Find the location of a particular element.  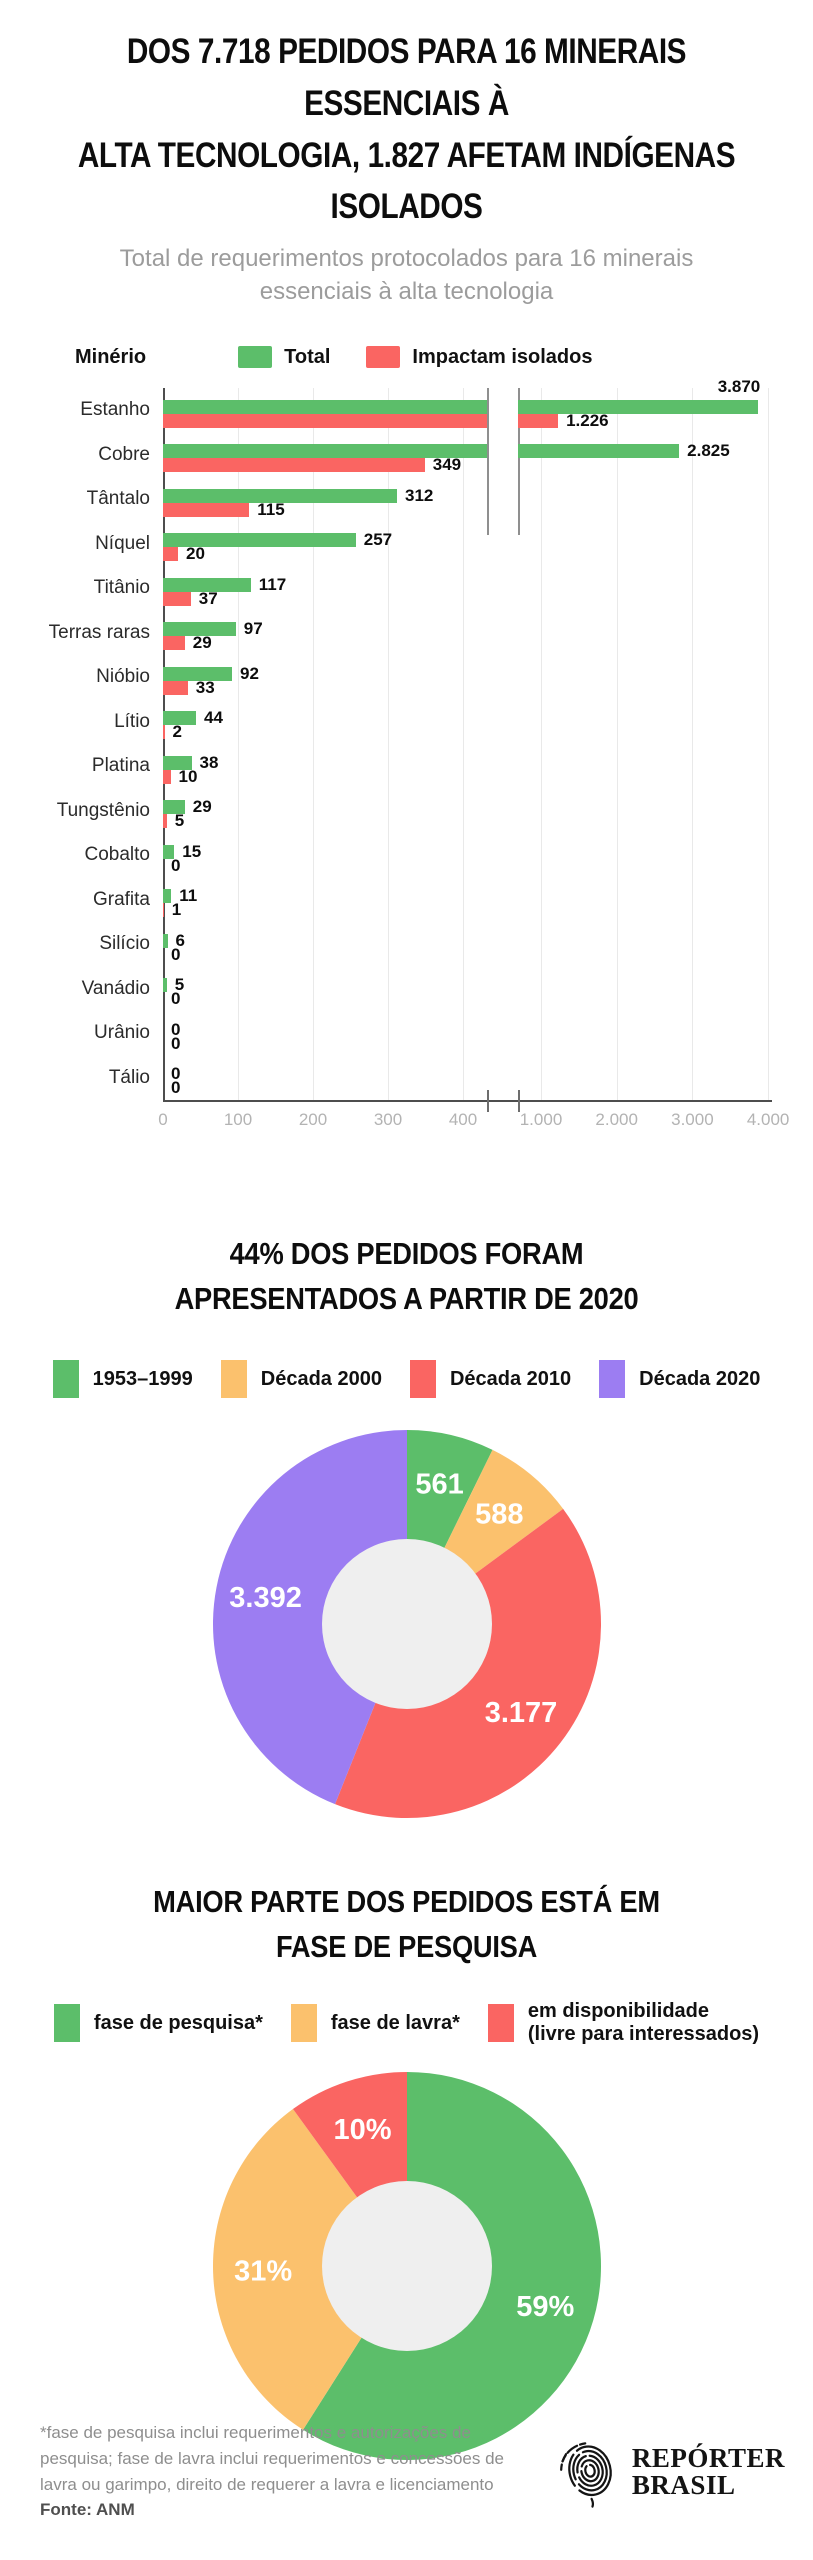

bar-row: Urânio 0 0 is located at coordinates (406, 1033).